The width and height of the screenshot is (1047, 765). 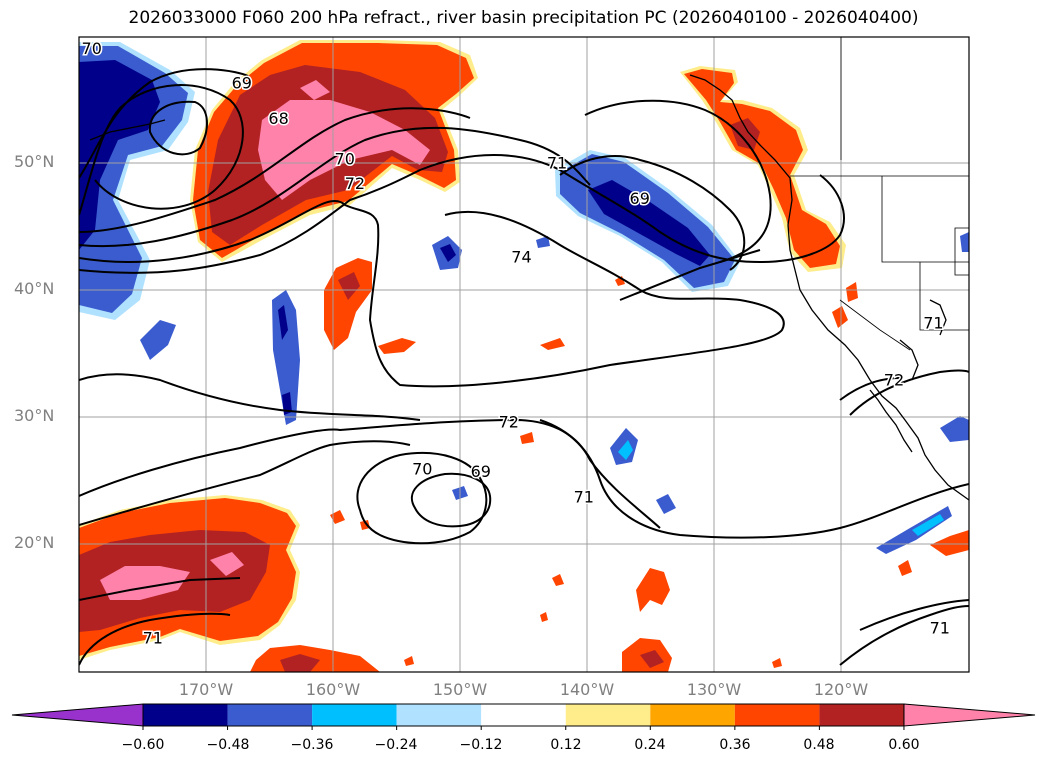 I want to click on lat-label-50n: 50°N, so click(x=34, y=161).